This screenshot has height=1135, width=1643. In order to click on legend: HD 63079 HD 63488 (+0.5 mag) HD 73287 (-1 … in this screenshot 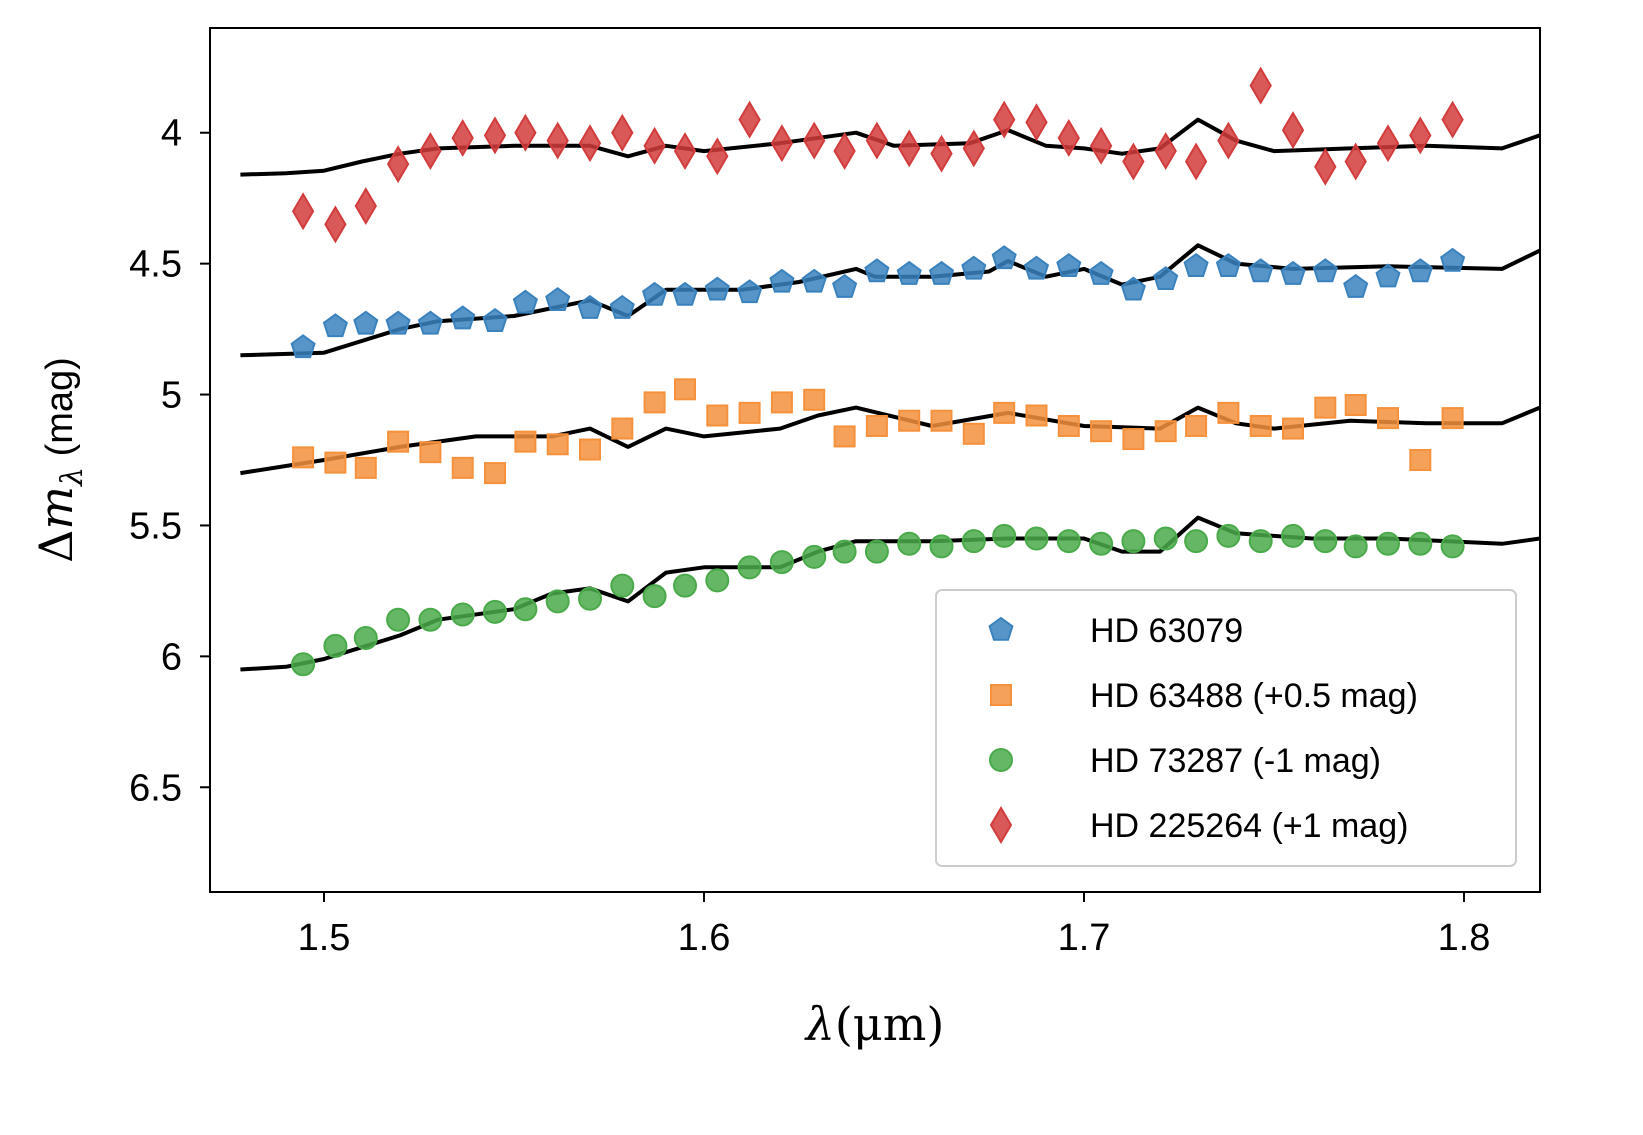, I will do `click(1226, 728)`.